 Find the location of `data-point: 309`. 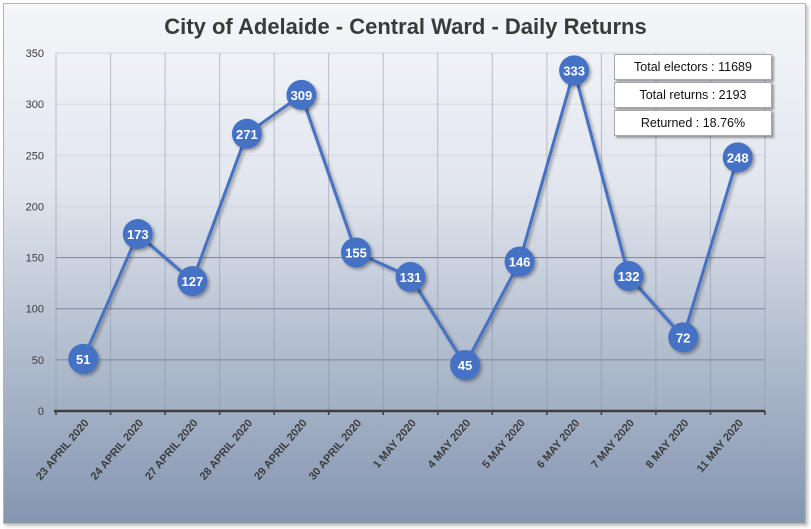

data-point: 309 is located at coordinates (301, 94).